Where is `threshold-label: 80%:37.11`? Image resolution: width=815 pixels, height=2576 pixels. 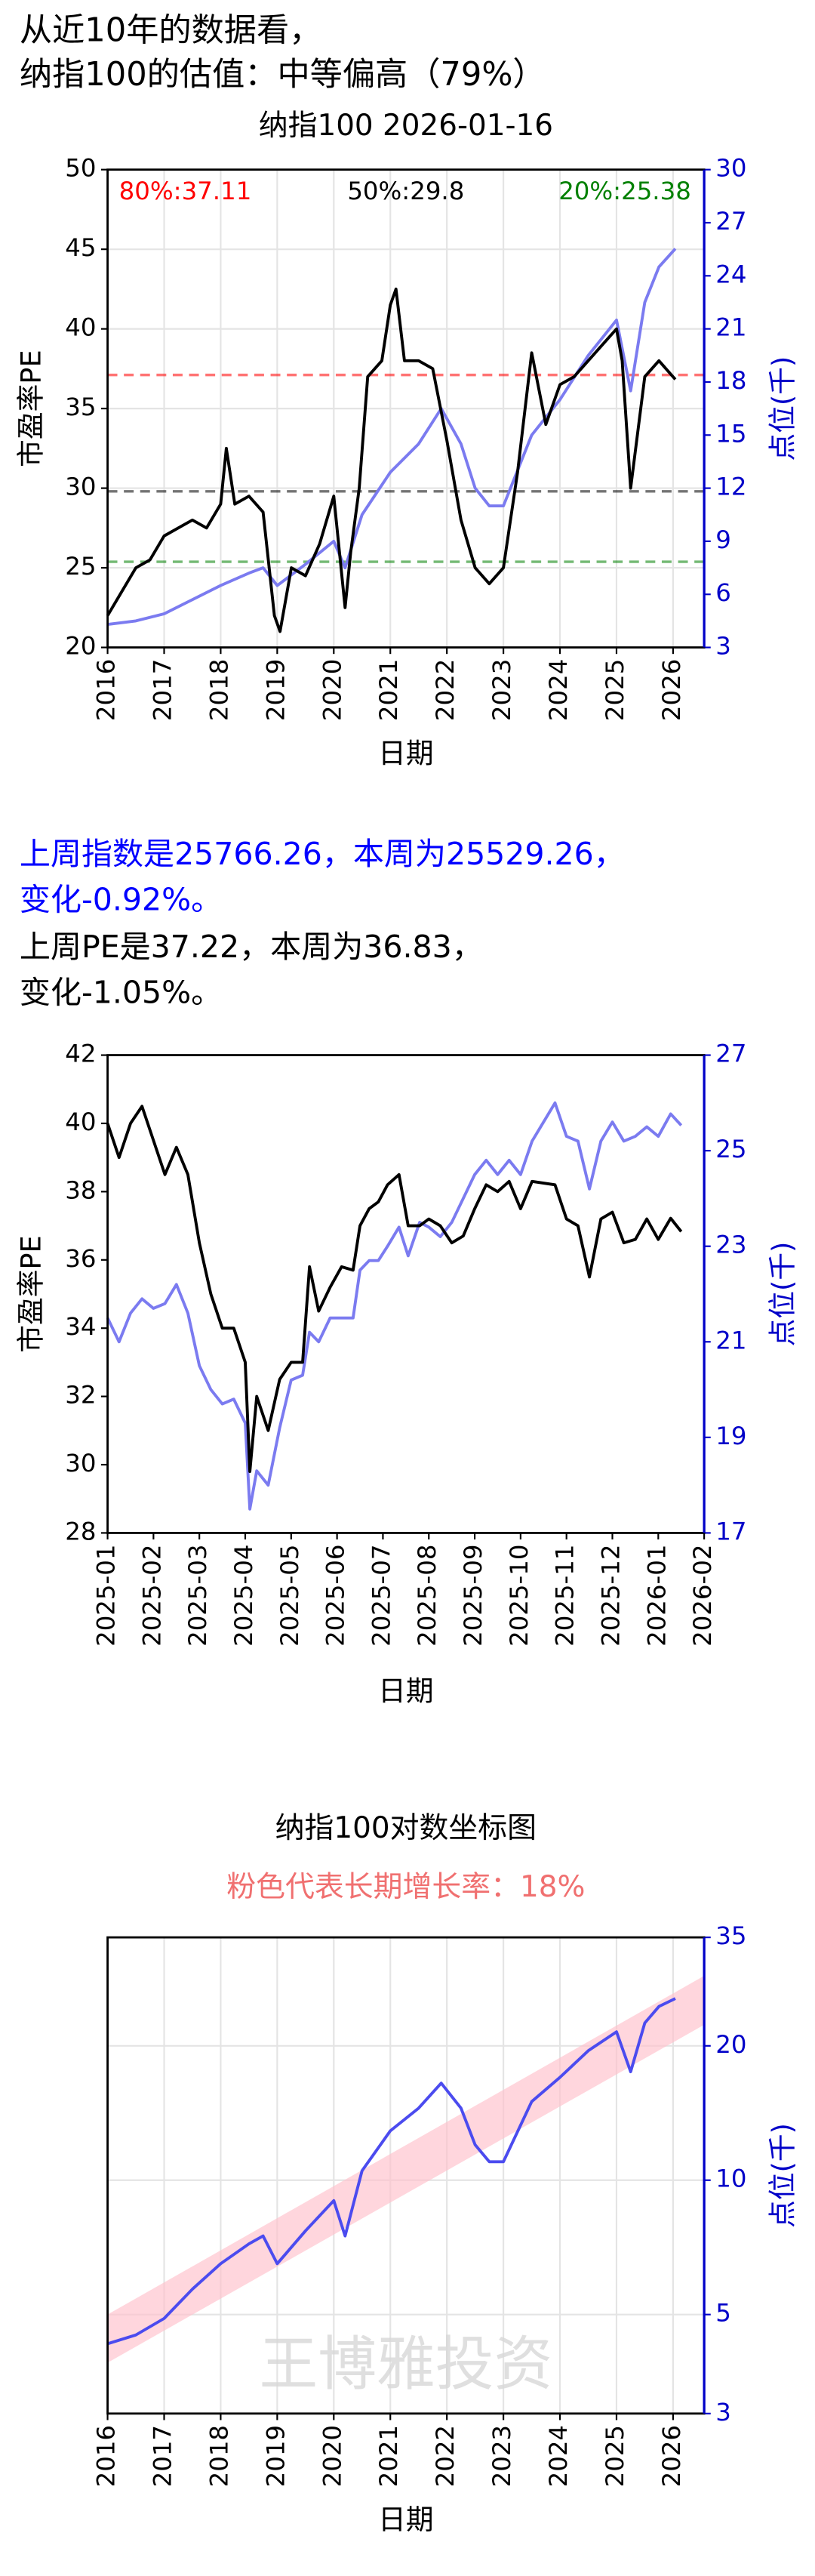
threshold-label: 80%:37.11 is located at coordinates (185, 191).